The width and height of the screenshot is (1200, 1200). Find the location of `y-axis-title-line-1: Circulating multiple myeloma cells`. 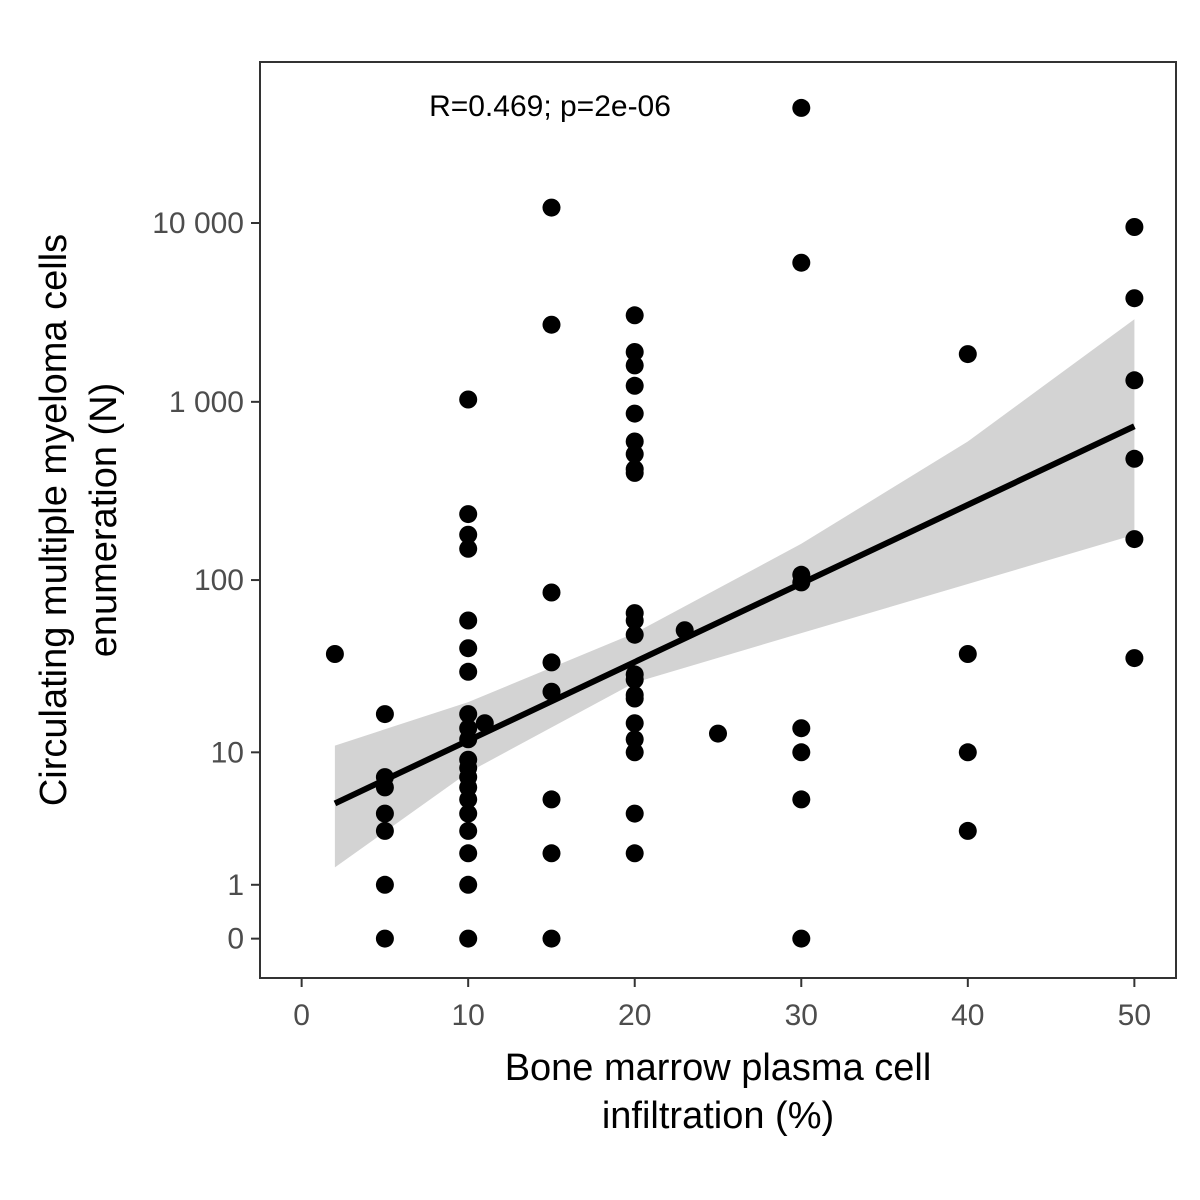

y-axis-title-line-1: Circulating multiple myeloma cells is located at coordinates (54, 520).